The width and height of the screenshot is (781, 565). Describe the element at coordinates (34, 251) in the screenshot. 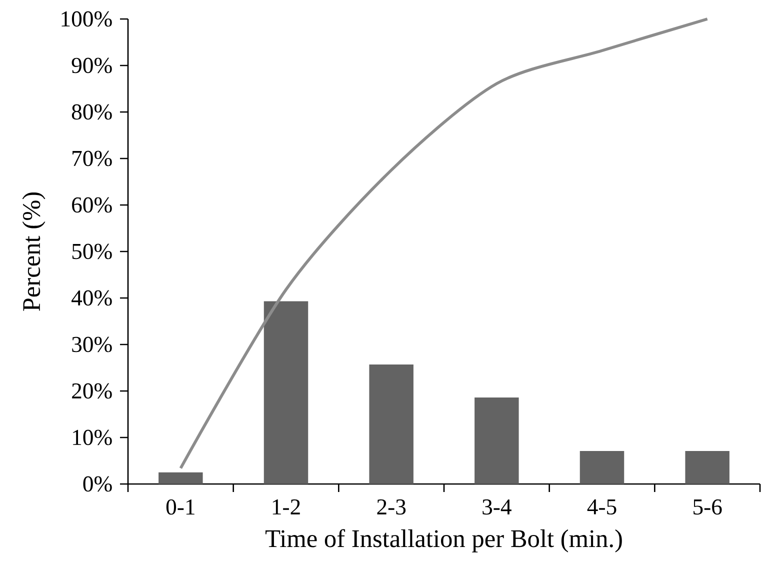

I see `y-axis-title: Percent (%)` at that location.